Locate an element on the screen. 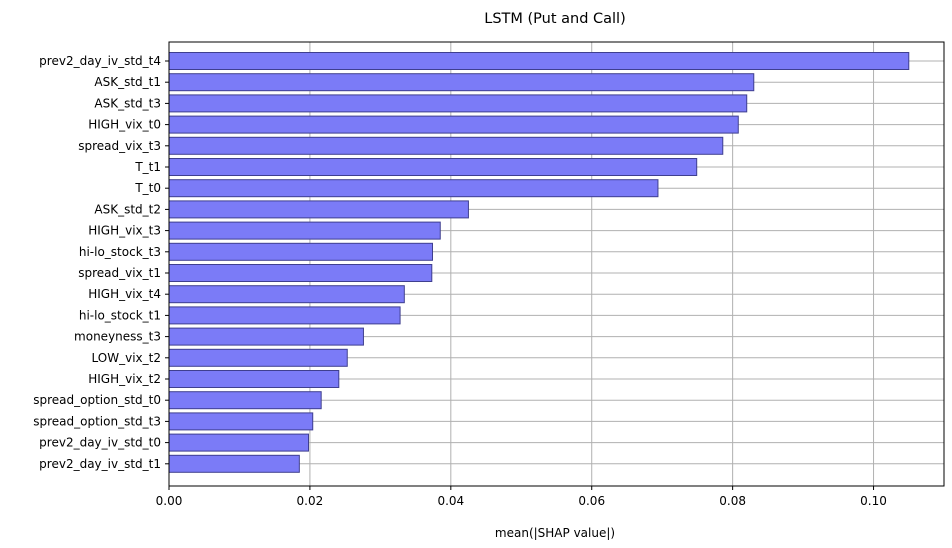  y-tick-label: ASK_std_t2 is located at coordinates (127, 209).